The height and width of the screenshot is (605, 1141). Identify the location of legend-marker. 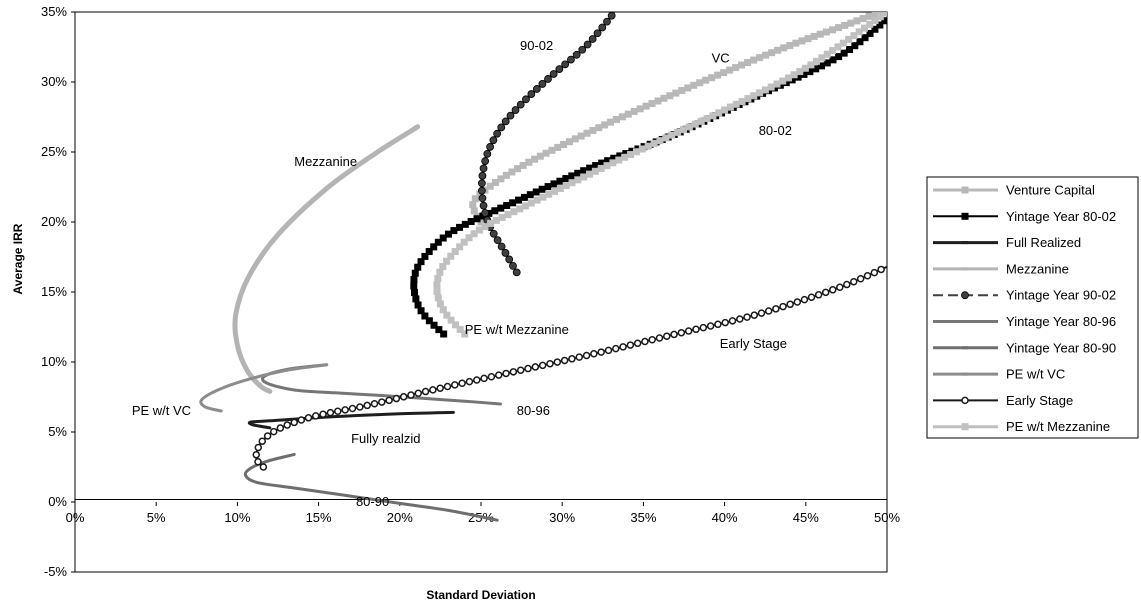
(965, 374).